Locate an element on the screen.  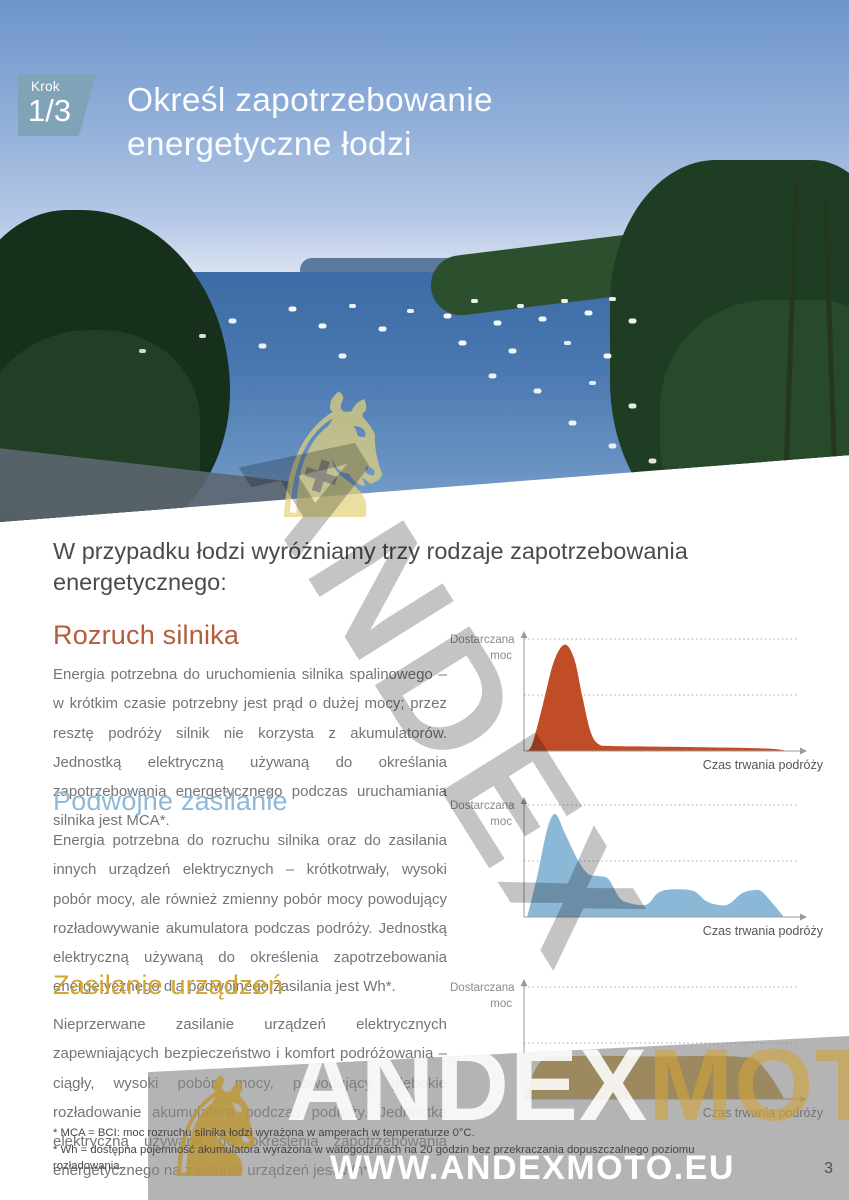
chart-rozruch-silnika: Dostarczana moc Czas trwania podróży is located at coordinates (649, 707).